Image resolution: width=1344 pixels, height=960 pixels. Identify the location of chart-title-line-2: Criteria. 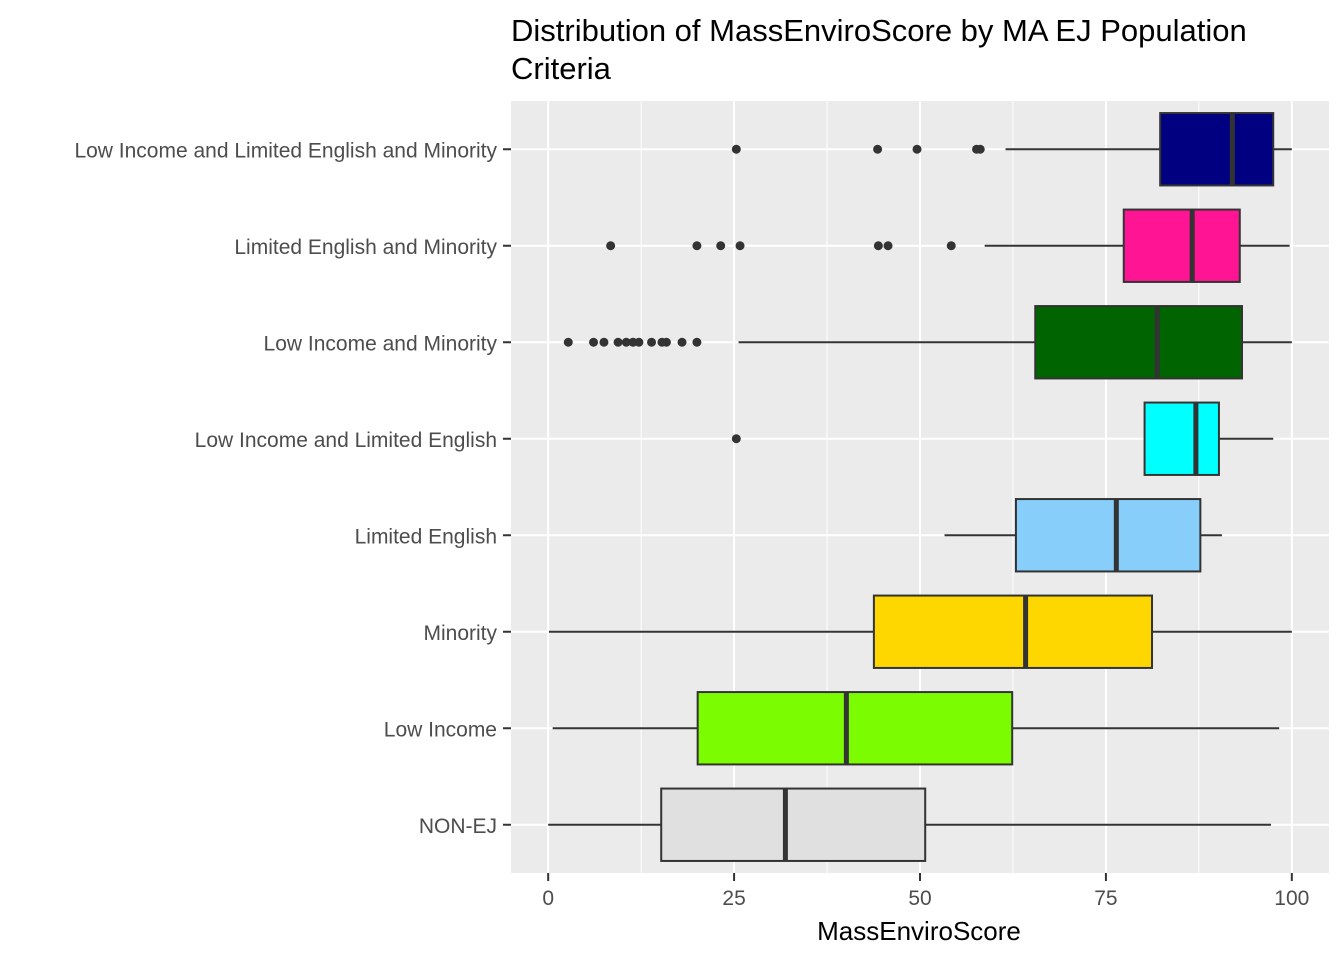
(561, 68).